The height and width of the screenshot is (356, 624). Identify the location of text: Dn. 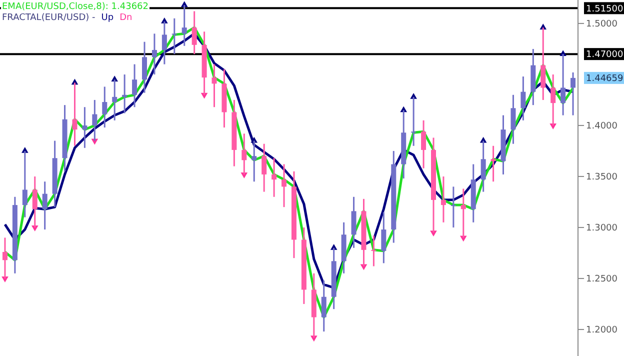
(126, 18).